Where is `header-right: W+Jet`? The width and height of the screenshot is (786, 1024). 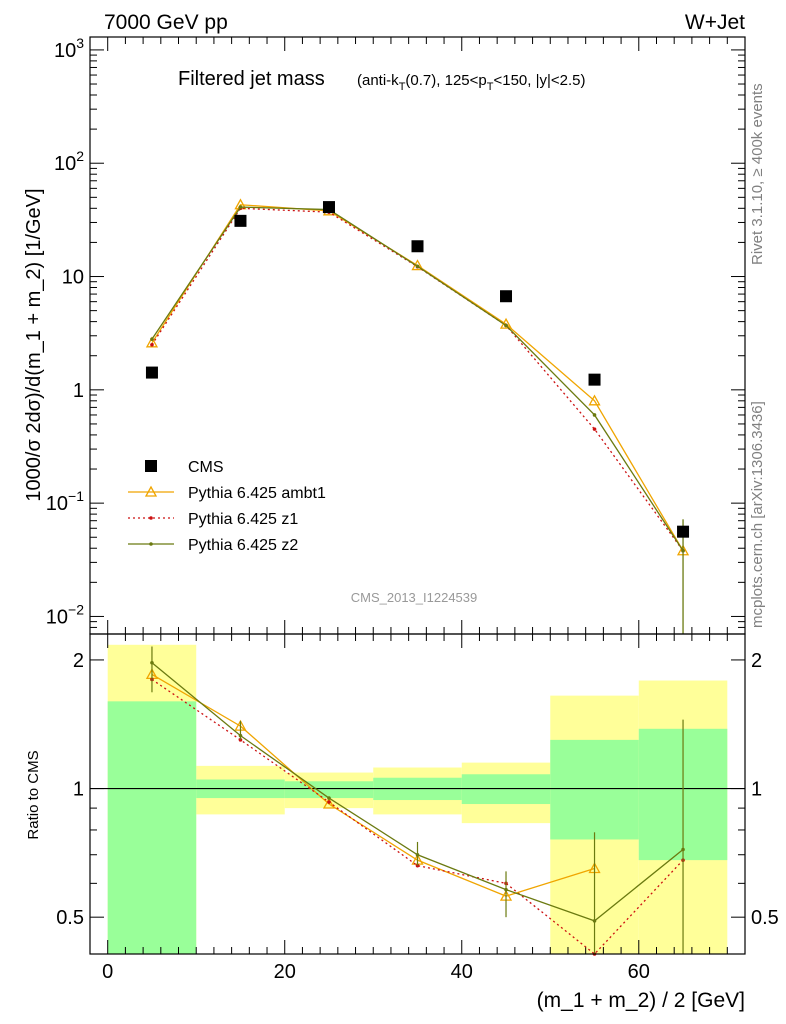 header-right: W+Jet is located at coordinates (715, 22).